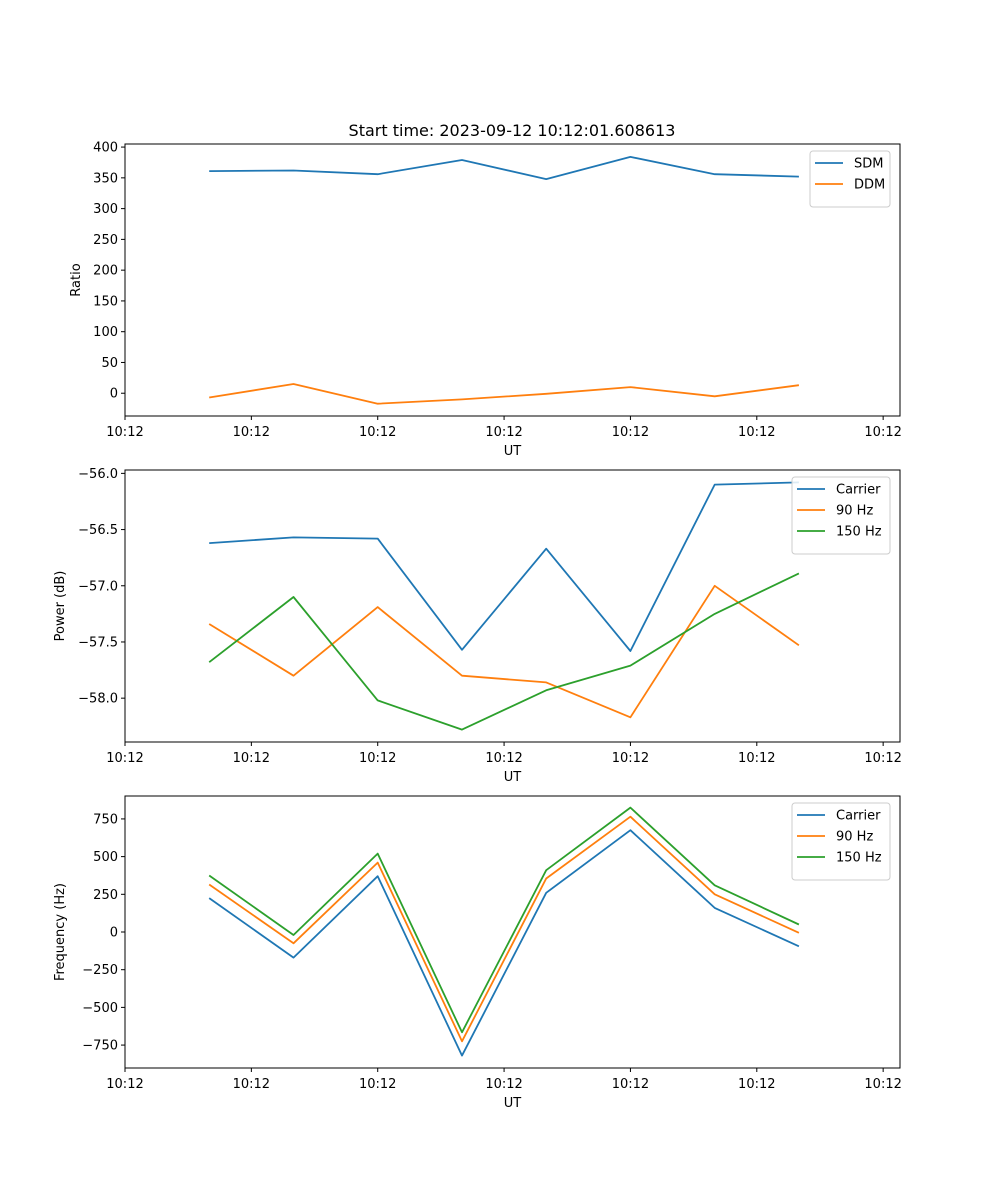 The width and height of the screenshot is (1000, 1200). What do you see at coordinates (76, 279) in the screenshot?
I see `y-axis-label: Ratio` at bounding box center [76, 279].